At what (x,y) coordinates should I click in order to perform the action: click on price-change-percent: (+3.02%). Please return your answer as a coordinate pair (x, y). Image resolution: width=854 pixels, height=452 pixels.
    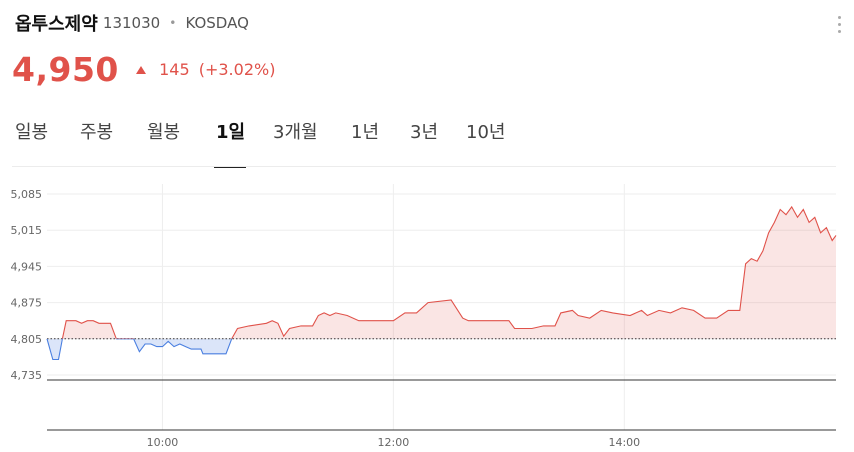
    Looking at the image, I should click on (237, 69).